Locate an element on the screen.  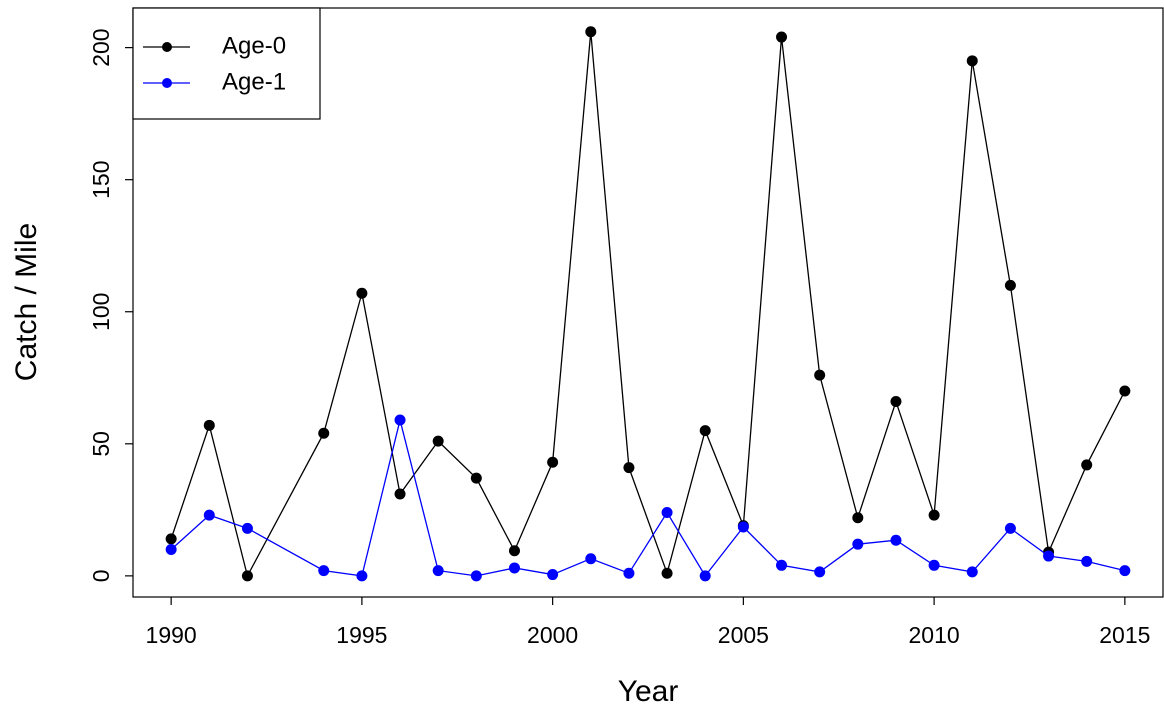
x-tick-label: 2000 is located at coordinates (552, 635).